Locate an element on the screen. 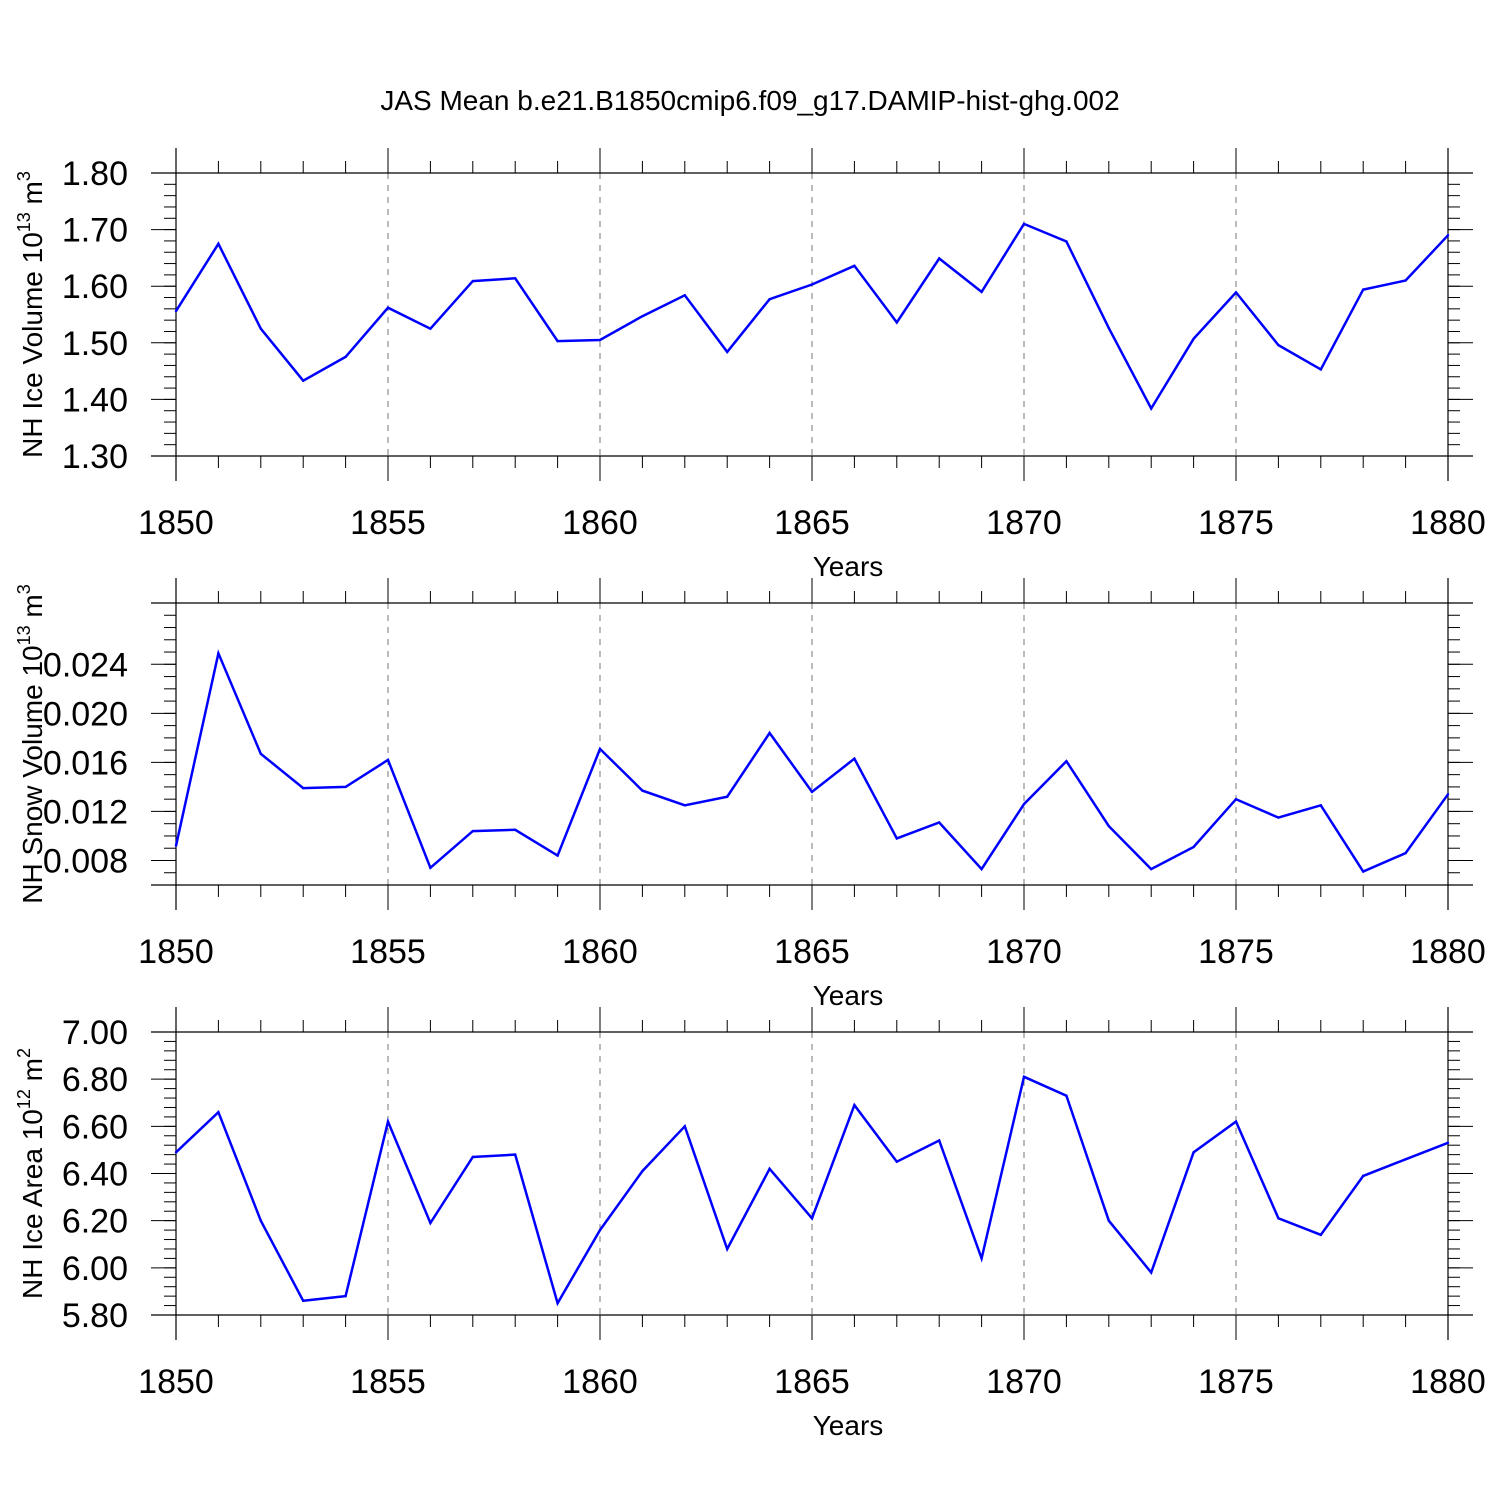 The image size is (1500, 1500). y-tick-label: 1.80 is located at coordinates (95, 174).